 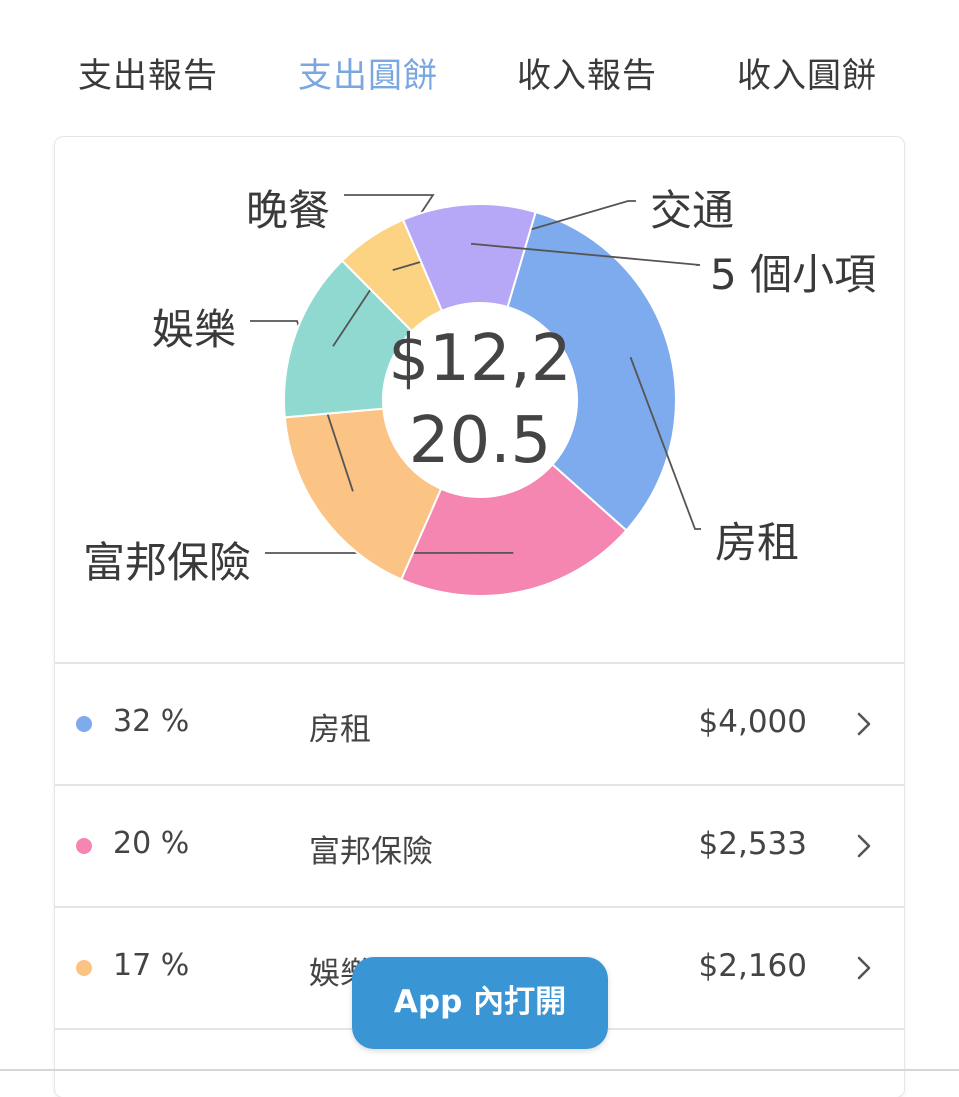 What do you see at coordinates (807, 72) in the screenshot?
I see `tab-income-pie: 收入圓餅` at bounding box center [807, 72].